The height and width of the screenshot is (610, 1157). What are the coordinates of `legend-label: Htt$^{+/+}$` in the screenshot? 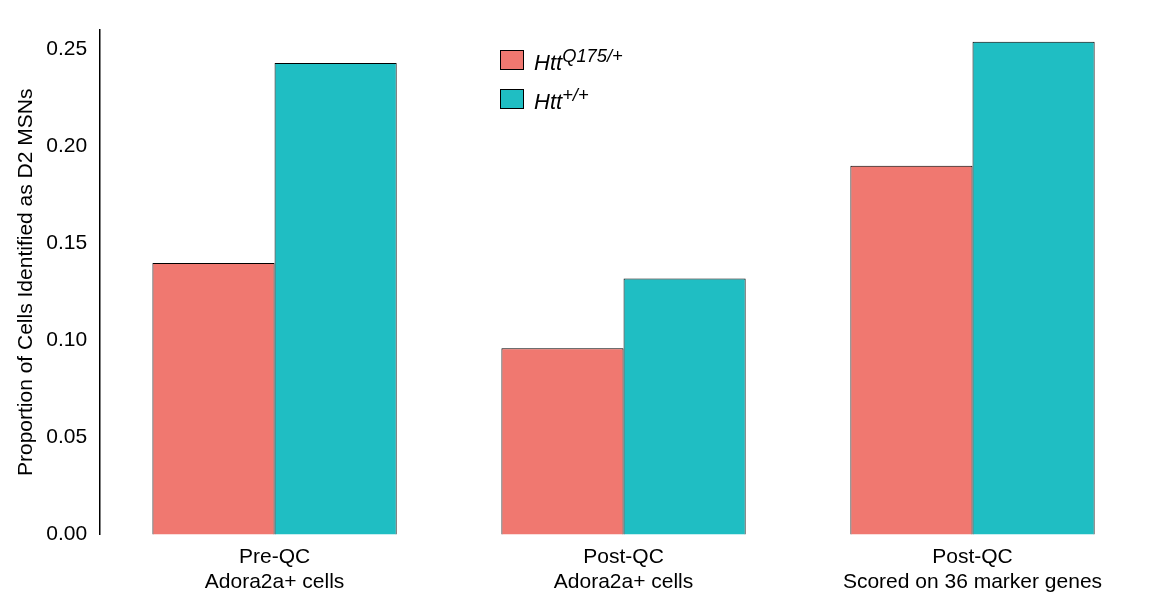 It's located at (561, 100).